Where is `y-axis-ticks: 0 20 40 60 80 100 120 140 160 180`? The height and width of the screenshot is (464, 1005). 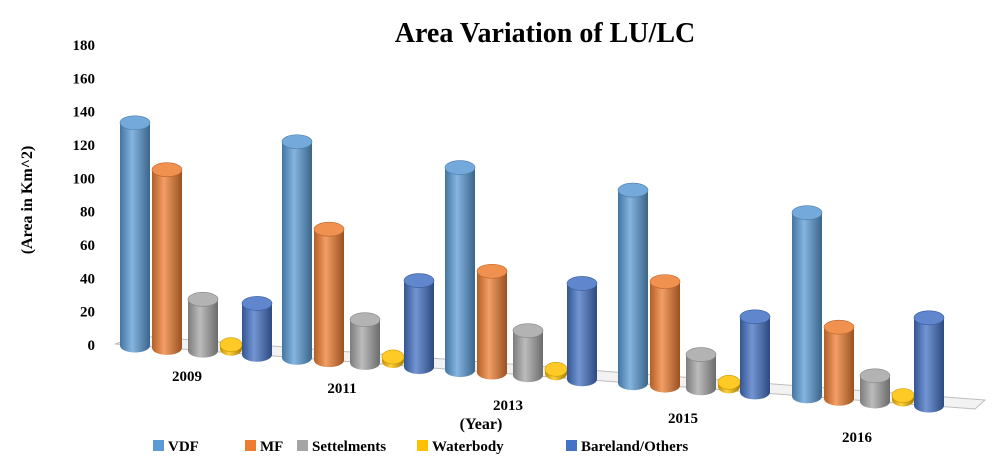
y-axis-ticks: 0 20 40 60 80 100 120 140 160 180 is located at coordinates (84, 196).